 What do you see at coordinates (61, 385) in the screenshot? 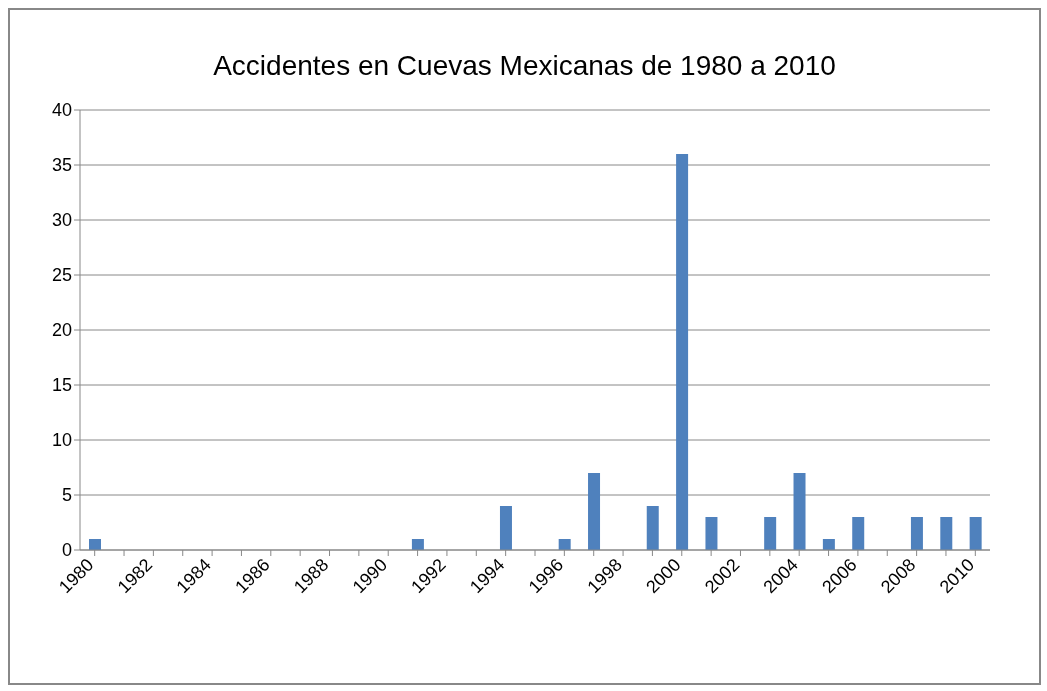
I see `y-tick-label: 15` at bounding box center [61, 385].